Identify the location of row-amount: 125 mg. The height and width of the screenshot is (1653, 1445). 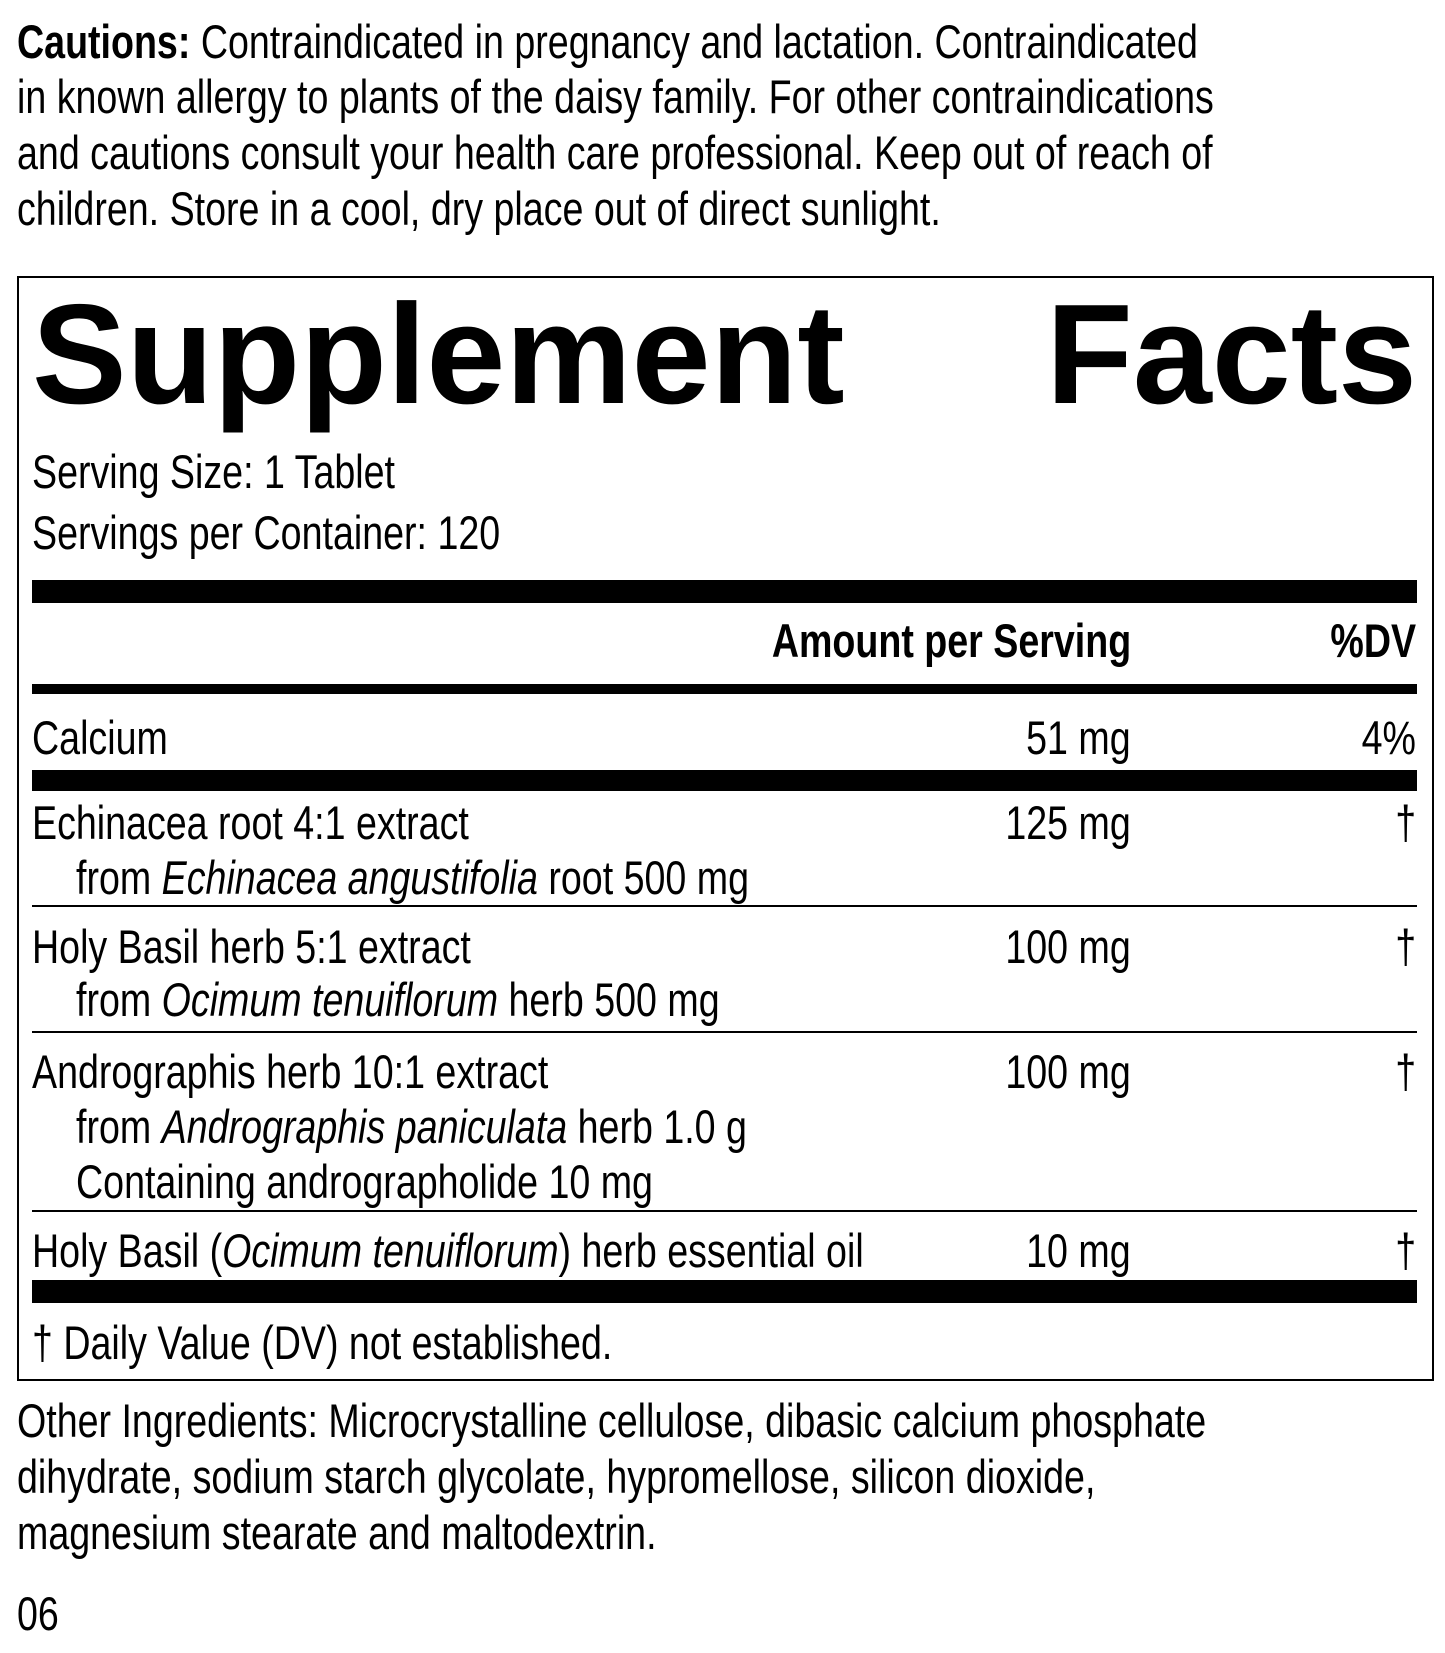
(1068, 823).